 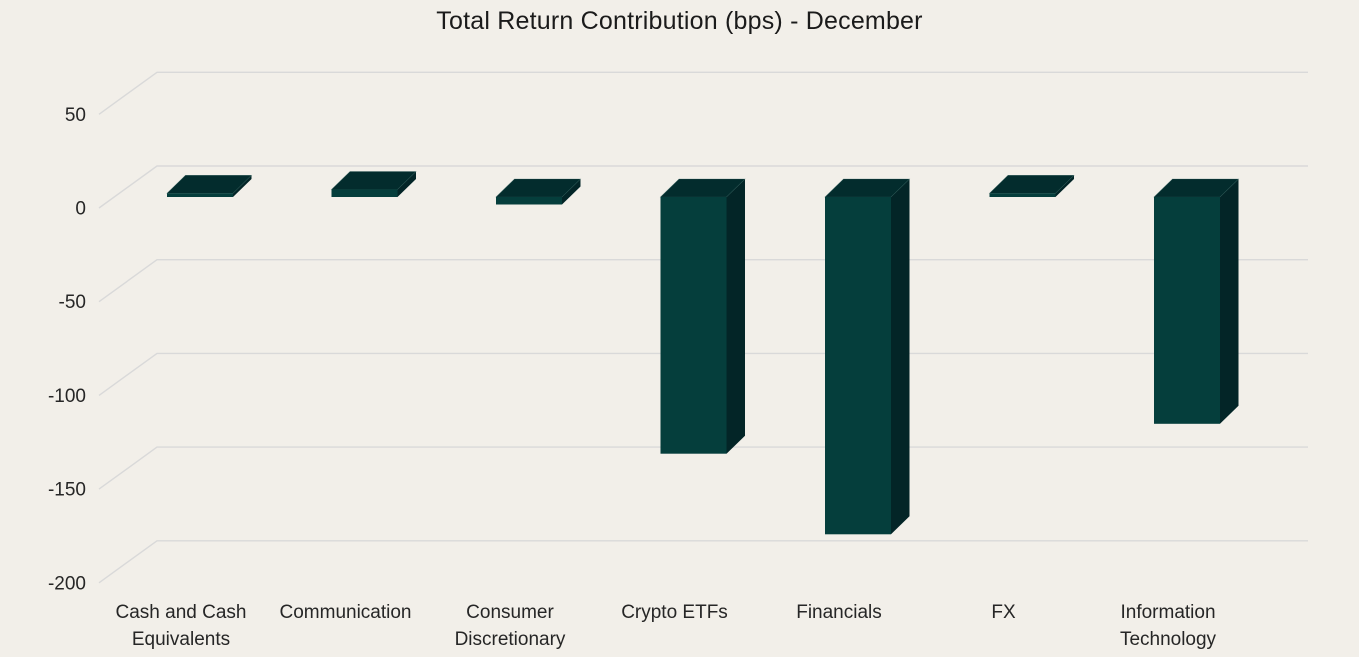 What do you see at coordinates (67, 490) in the screenshot?
I see `ytick-label--150: -150` at bounding box center [67, 490].